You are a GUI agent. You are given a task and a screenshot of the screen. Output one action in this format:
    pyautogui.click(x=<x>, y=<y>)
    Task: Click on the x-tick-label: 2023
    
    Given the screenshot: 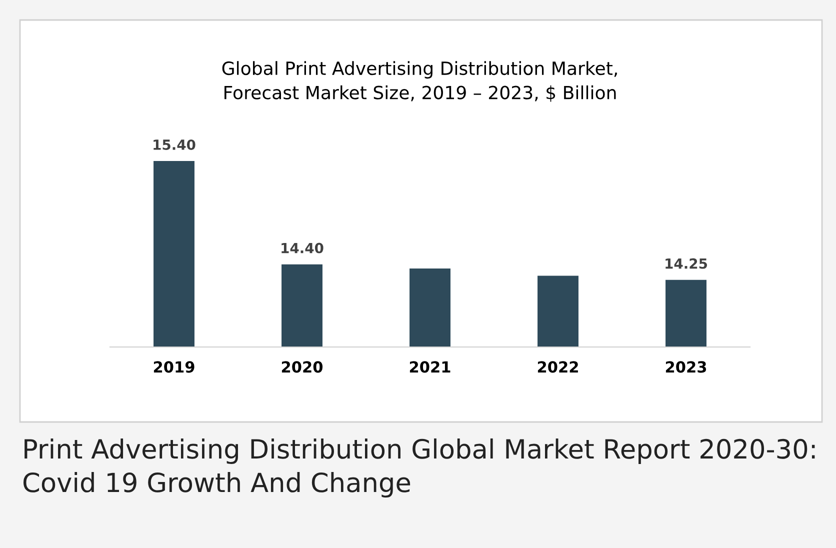 What is the action you would take?
    pyautogui.click(x=686, y=367)
    